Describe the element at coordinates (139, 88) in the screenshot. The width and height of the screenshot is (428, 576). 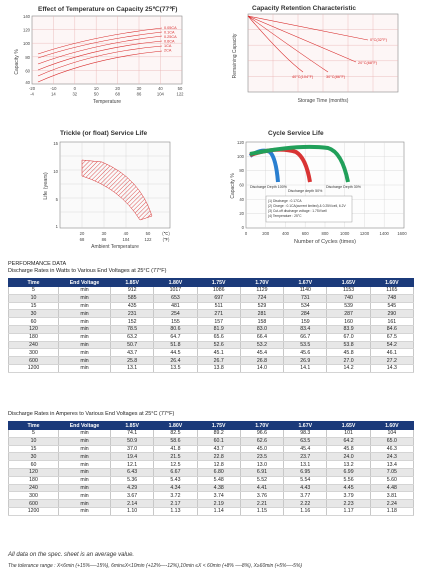
I see `temp-x-tick-c: 30` at that location.